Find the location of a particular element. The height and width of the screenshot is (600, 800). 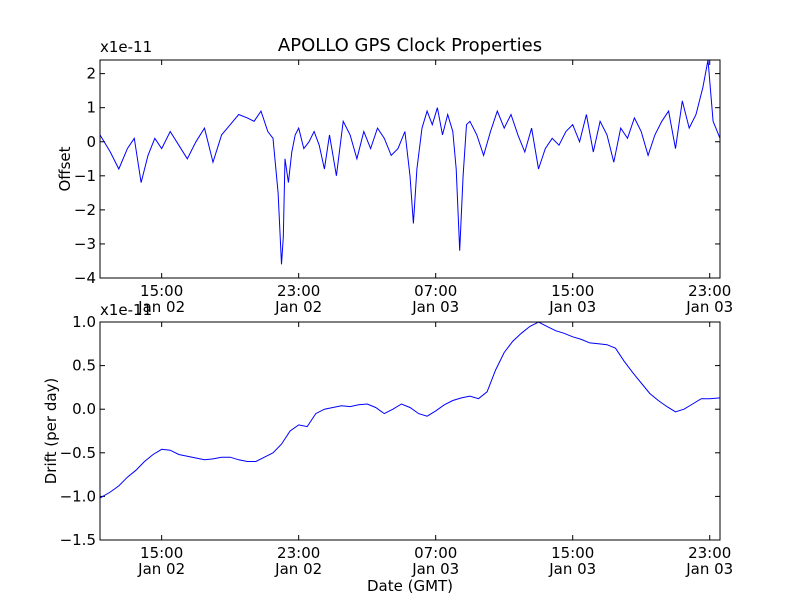

drift-ytick-label: −1.5 is located at coordinates (78, 540).